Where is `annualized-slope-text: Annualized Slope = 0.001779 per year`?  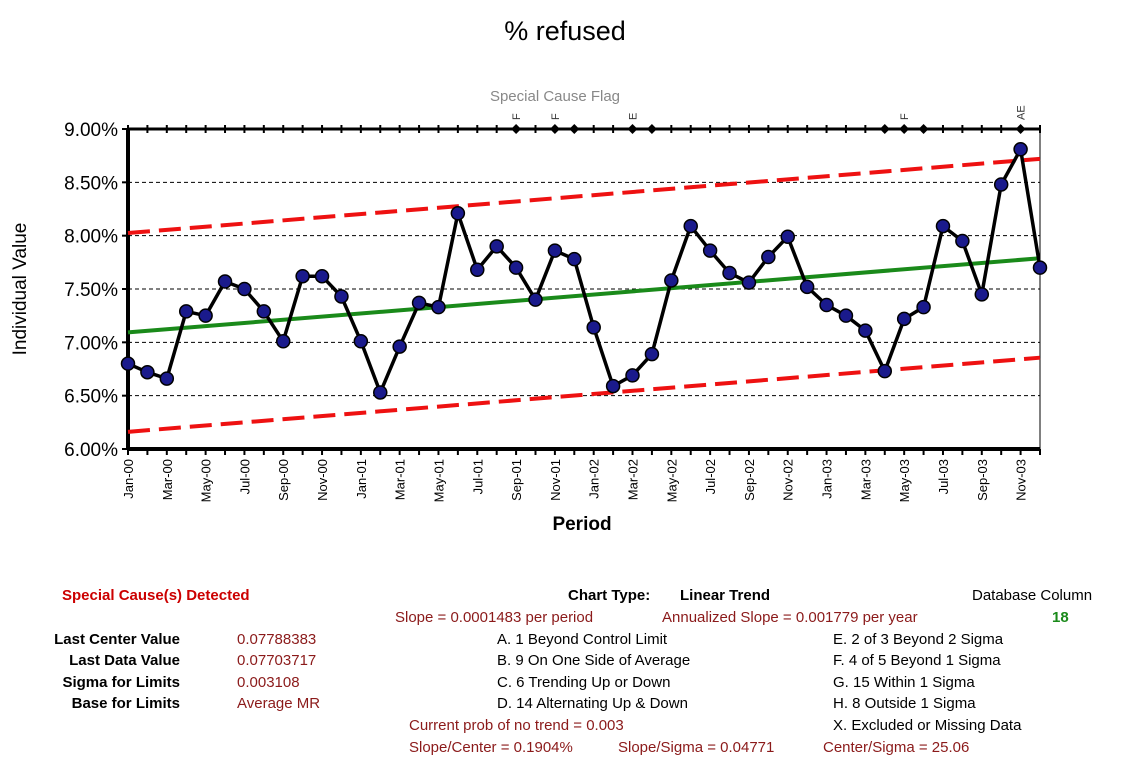
annualized-slope-text: Annualized Slope = 0.001779 per year is located at coordinates (790, 617).